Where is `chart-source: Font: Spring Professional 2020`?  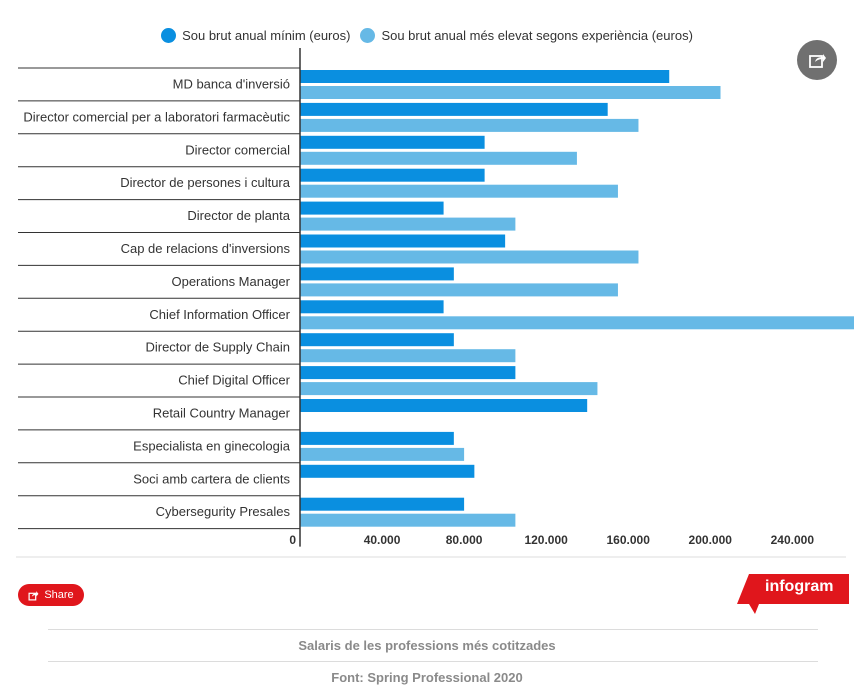
chart-source: Font: Spring Professional 2020 is located at coordinates (427, 677).